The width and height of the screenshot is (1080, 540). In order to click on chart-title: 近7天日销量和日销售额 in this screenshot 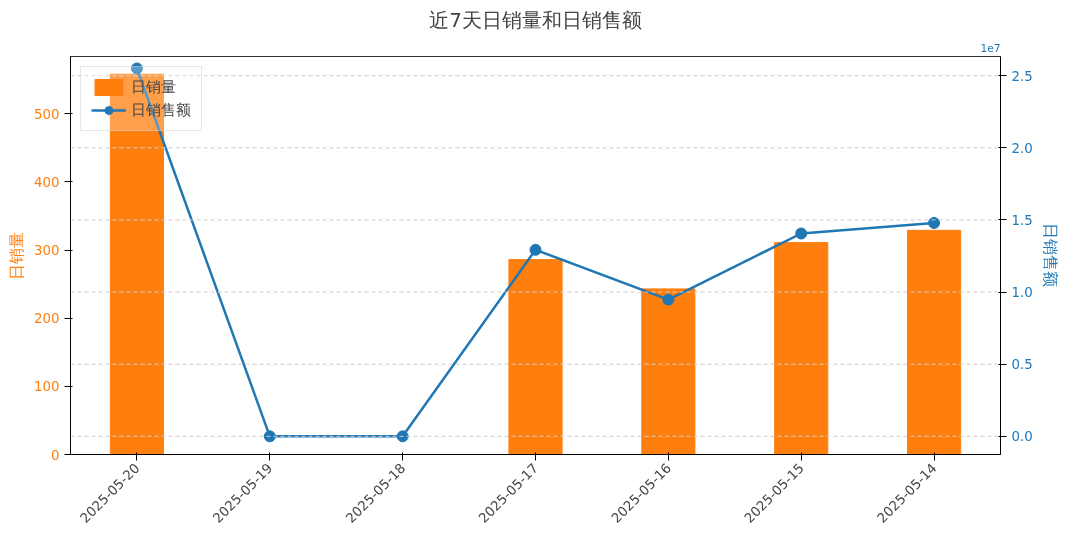, I will do `click(535, 19)`.